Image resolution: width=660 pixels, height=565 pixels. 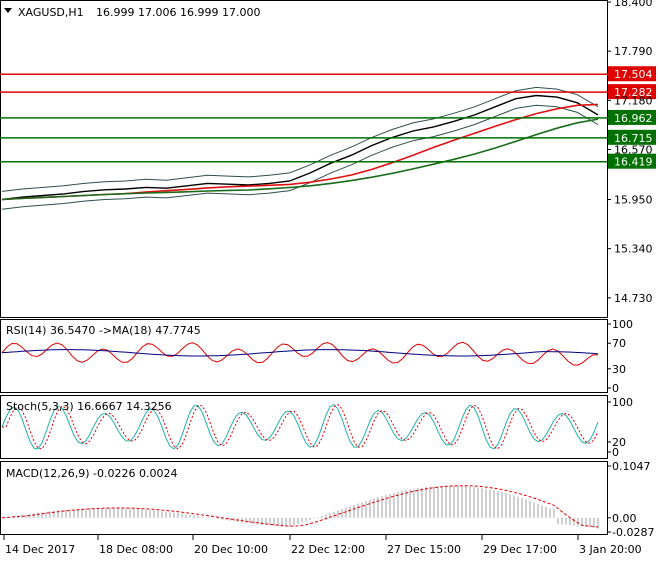 I want to click on ohlc-label: 16.999 17.006 16.999 17.000, so click(x=178, y=12).